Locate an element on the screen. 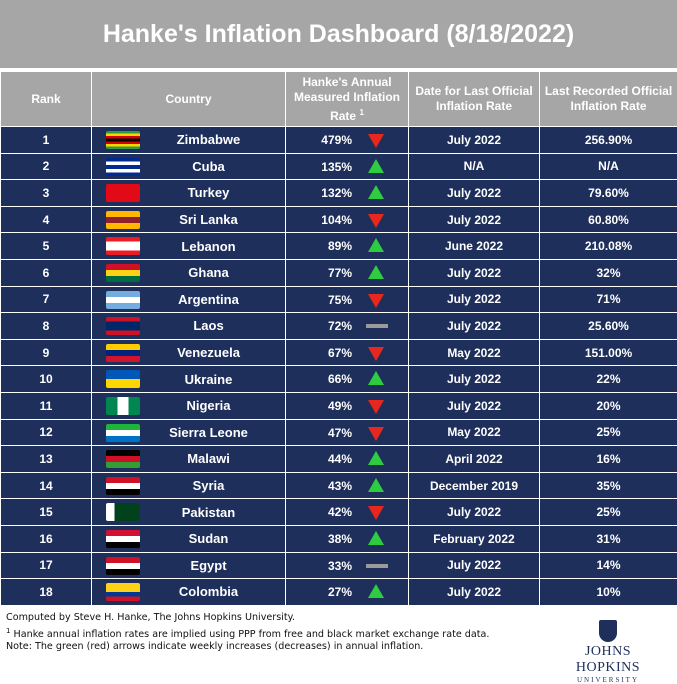  rank-cell: 16 is located at coordinates (46, 538).